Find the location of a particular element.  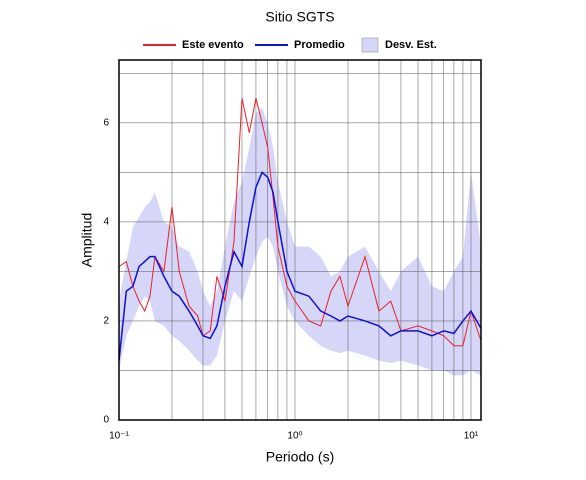

x-axis-label: Periodo (s) is located at coordinates (300, 457).